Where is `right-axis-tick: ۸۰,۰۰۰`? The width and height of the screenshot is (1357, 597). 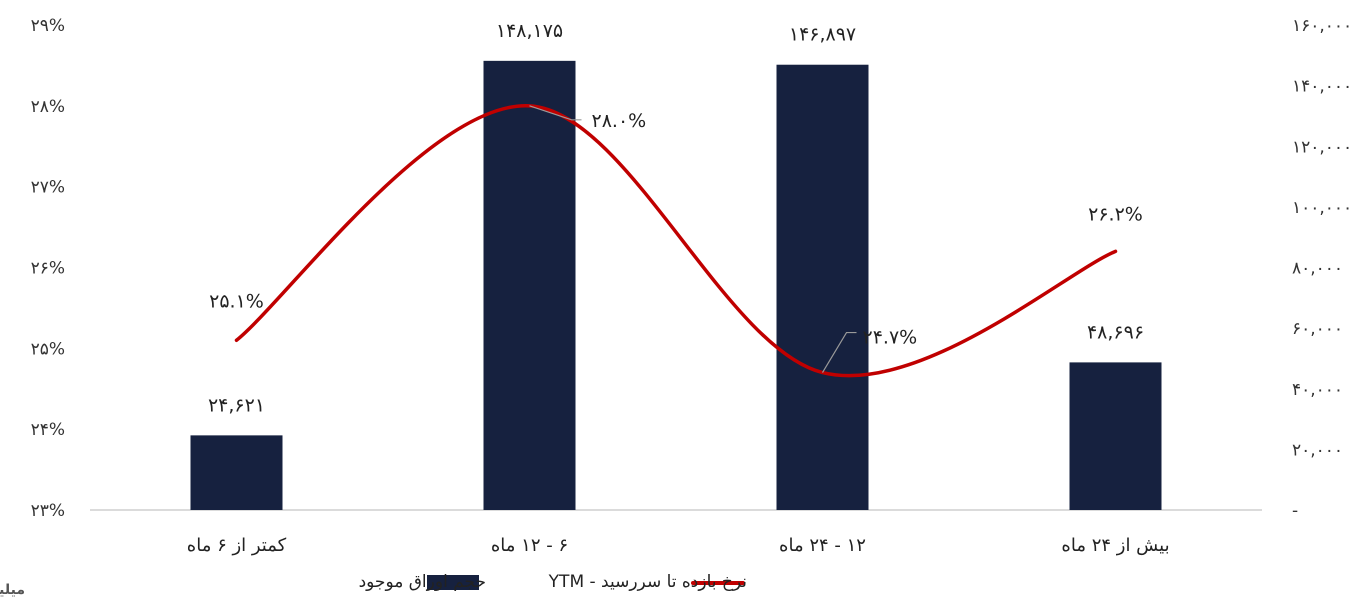 right-axis-tick: ۸۰,۰۰۰ is located at coordinates (1317, 269).